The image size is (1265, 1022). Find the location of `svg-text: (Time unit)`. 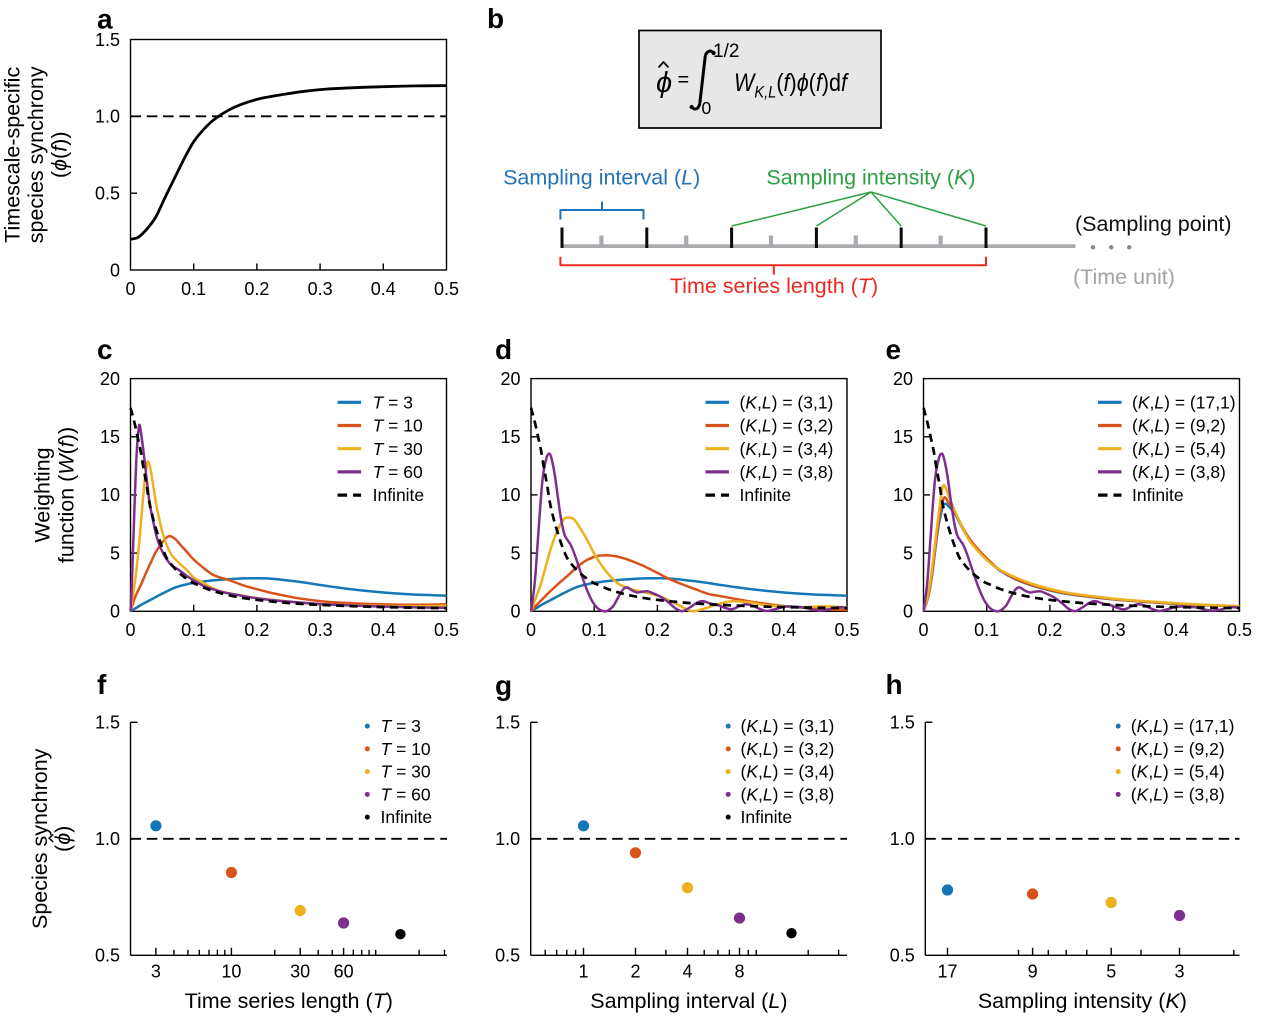

svg-text: (Time unit) is located at coordinates (1124, 277).